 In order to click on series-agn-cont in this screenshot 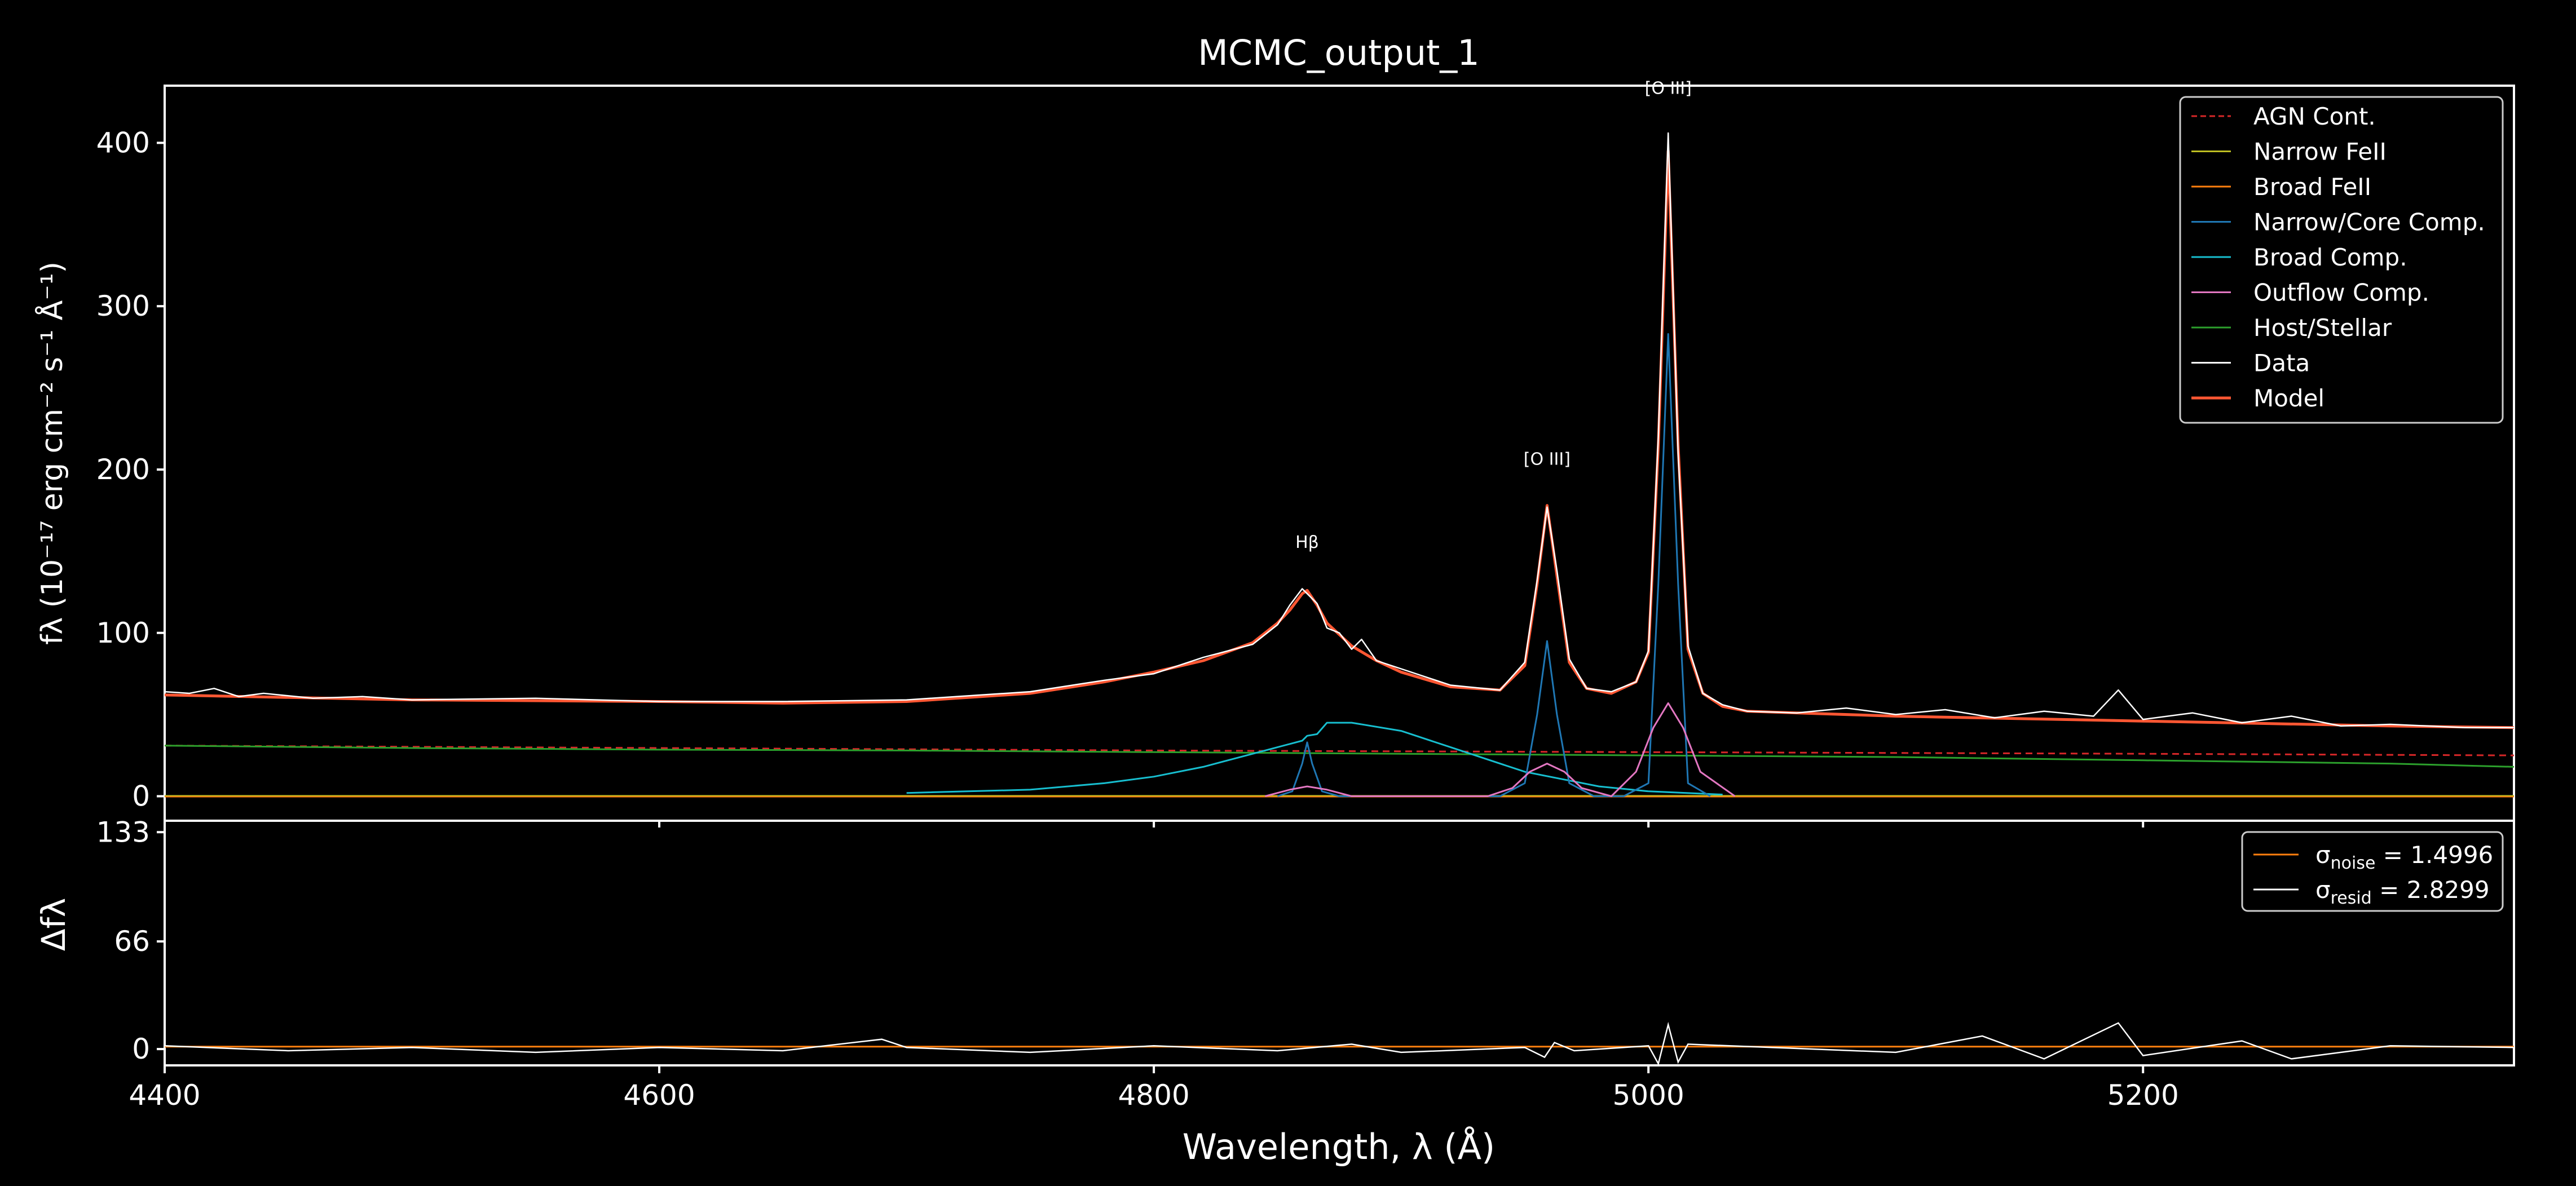, I will do `click(1339, 750)`.